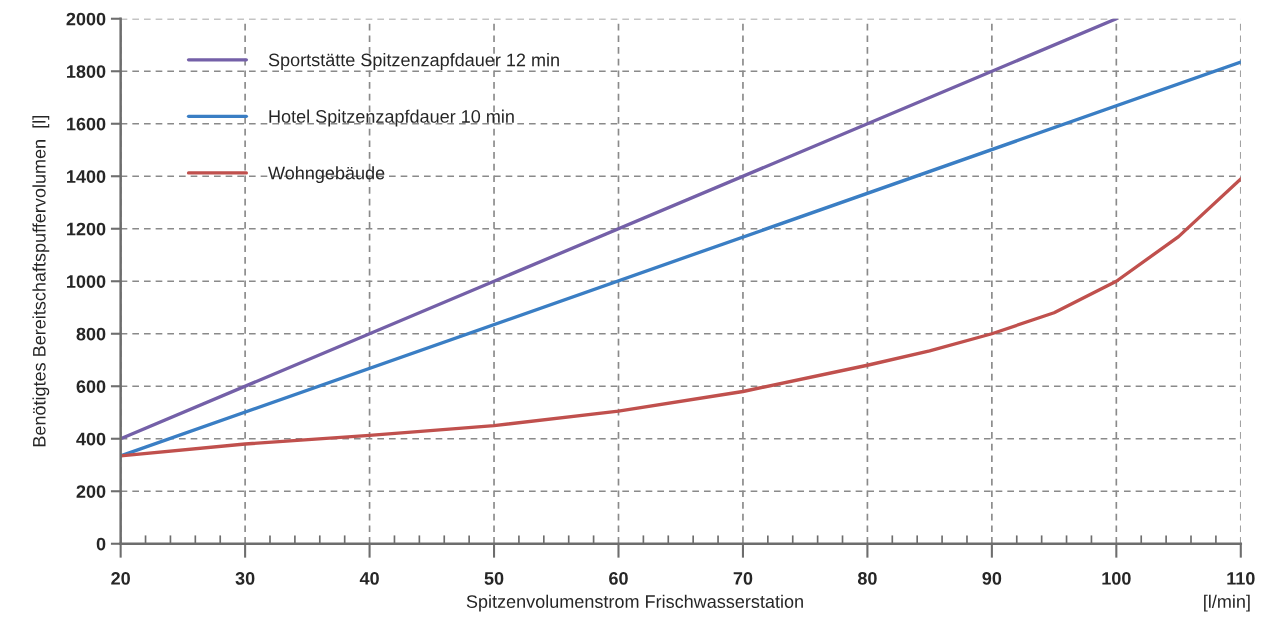  I want to click on legend-label: Sportstätte Spitzenzapfdauer 12 min, so click(413, 61).